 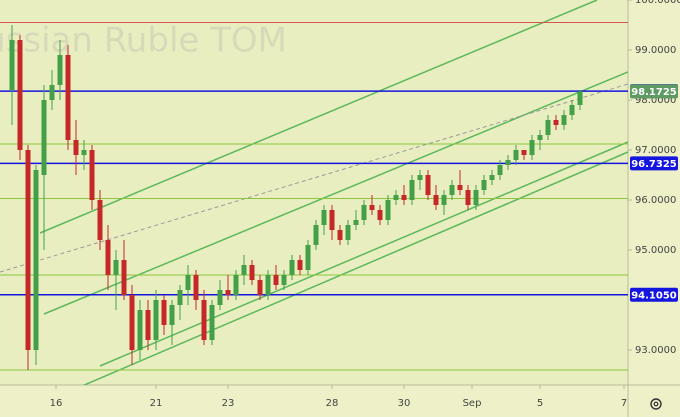 I want to click on y-tick-label: 95.0000, so click(x=655, y=250).